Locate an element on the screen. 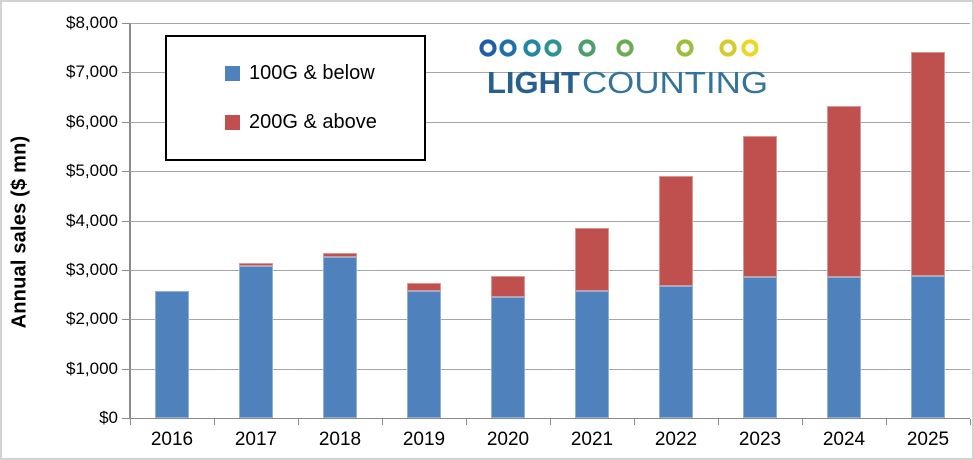 The image size is (974, 460). bar-2016-100g-below is located at coordinates (172, 354).